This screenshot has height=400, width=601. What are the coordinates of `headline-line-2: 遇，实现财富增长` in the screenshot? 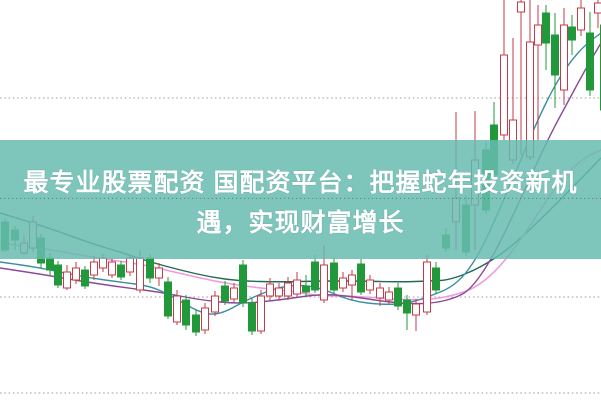 It's located at (300, 223).